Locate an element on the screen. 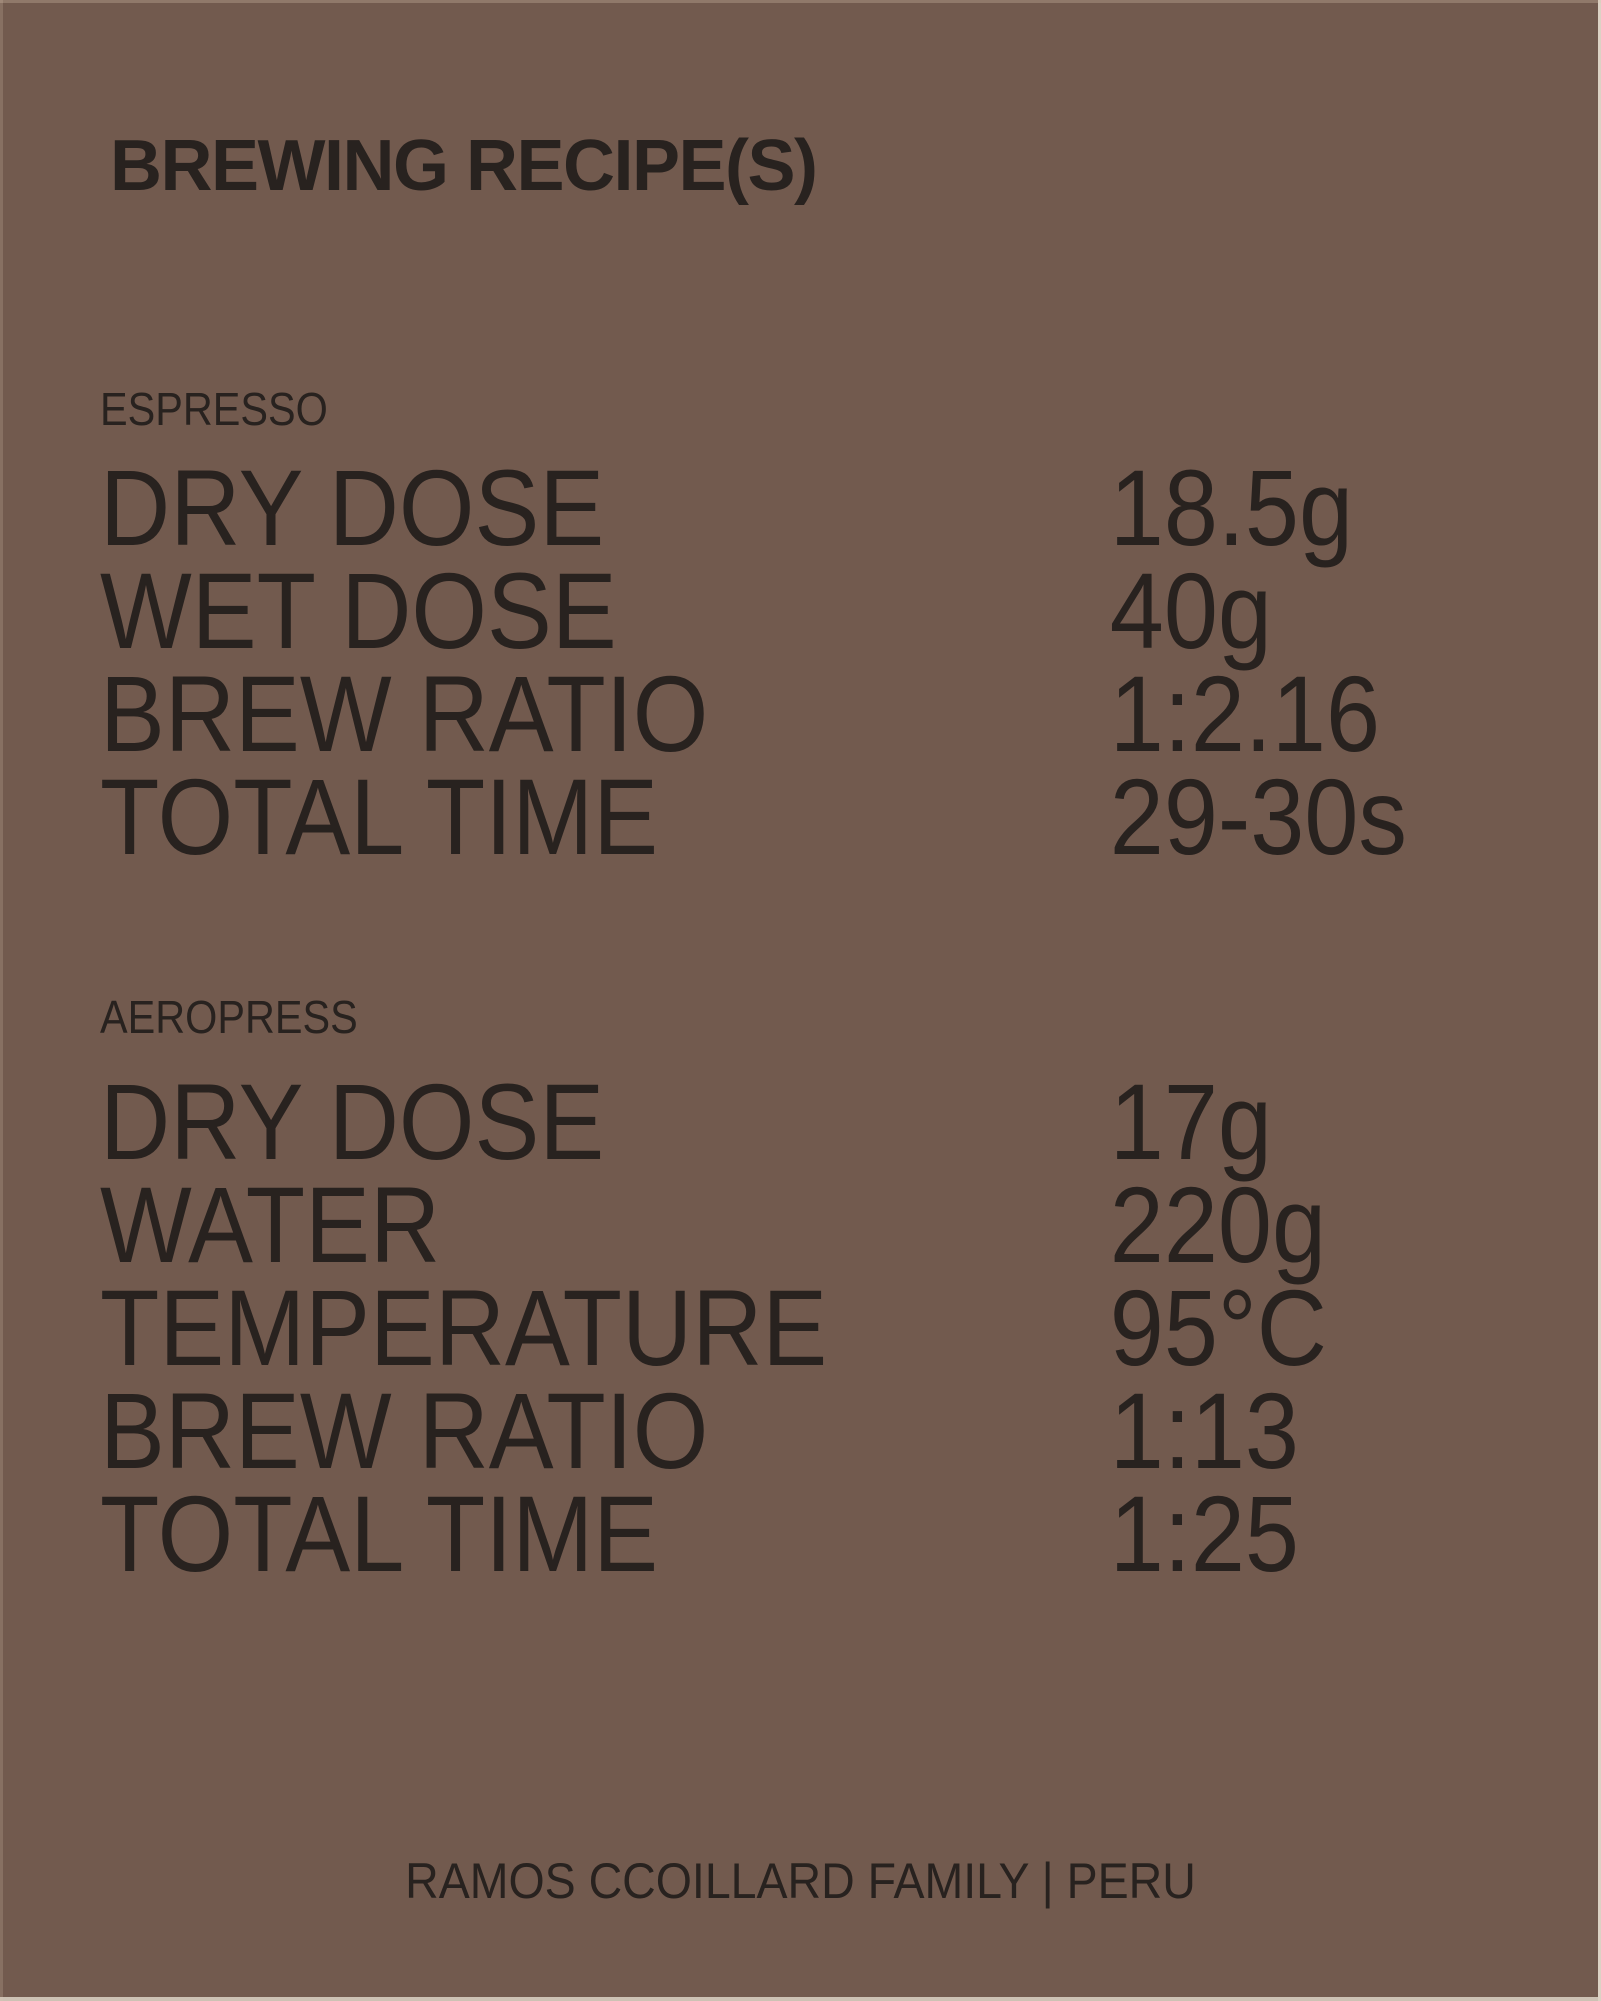 The height and width of the screenshot is (2001, 1601). row-value: 29-30s is located at coordinates (1258, 816).